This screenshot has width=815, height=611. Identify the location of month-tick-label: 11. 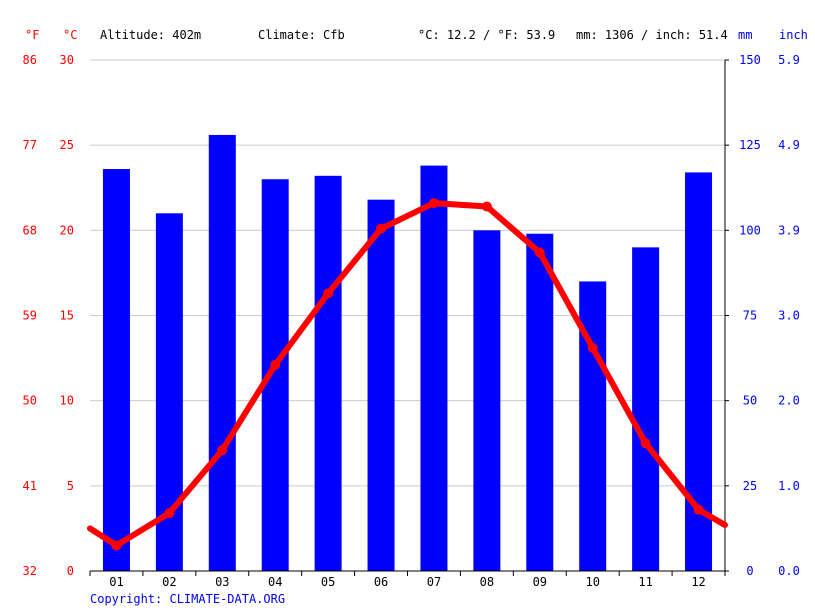
(645, 582).